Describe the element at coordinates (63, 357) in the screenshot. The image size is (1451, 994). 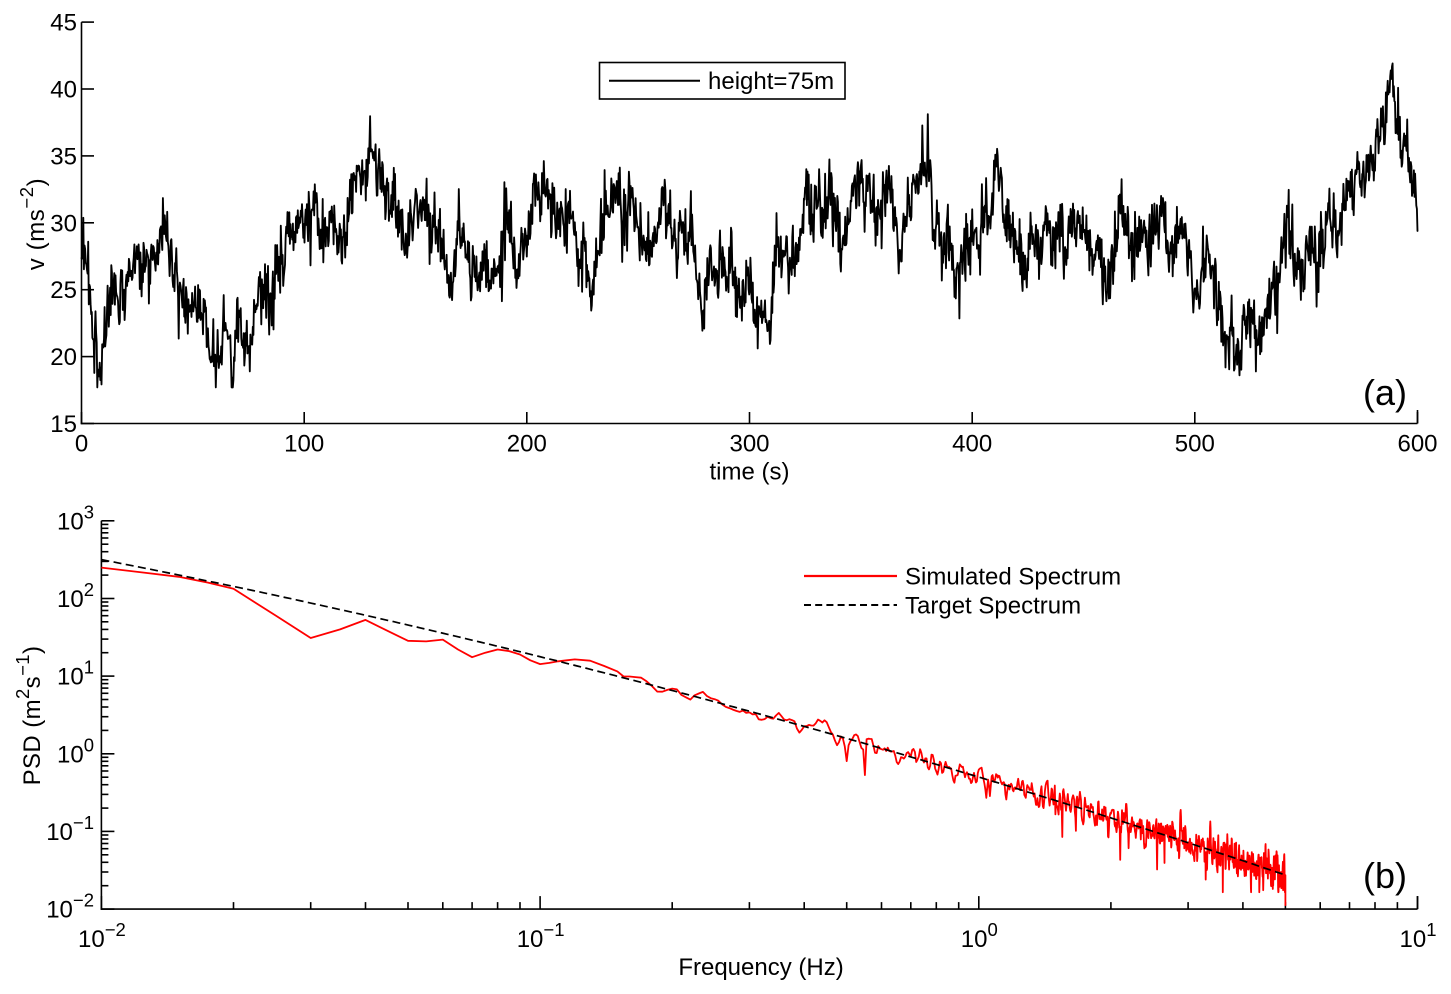
I see `svg-text: 20` at that location.